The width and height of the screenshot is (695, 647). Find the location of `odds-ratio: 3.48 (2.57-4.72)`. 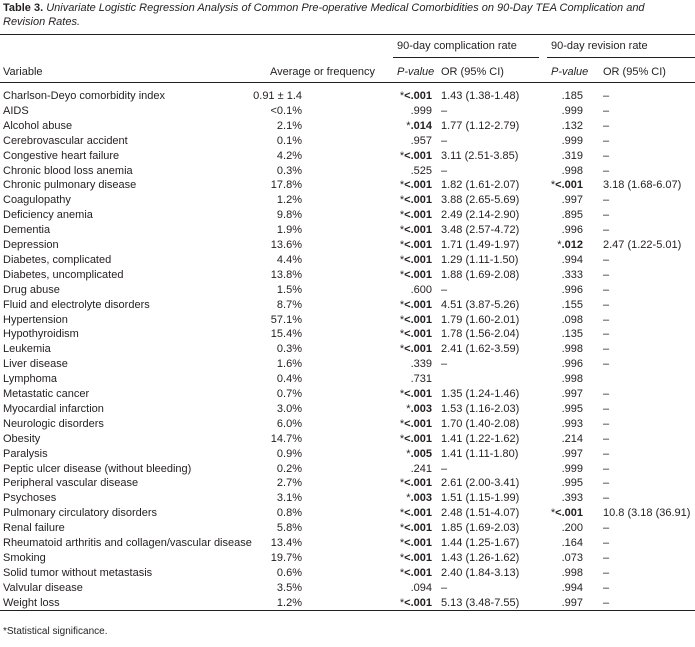

odds-ratio: 3.48 (2.57-4.72) is located at coordinates (480, 230).